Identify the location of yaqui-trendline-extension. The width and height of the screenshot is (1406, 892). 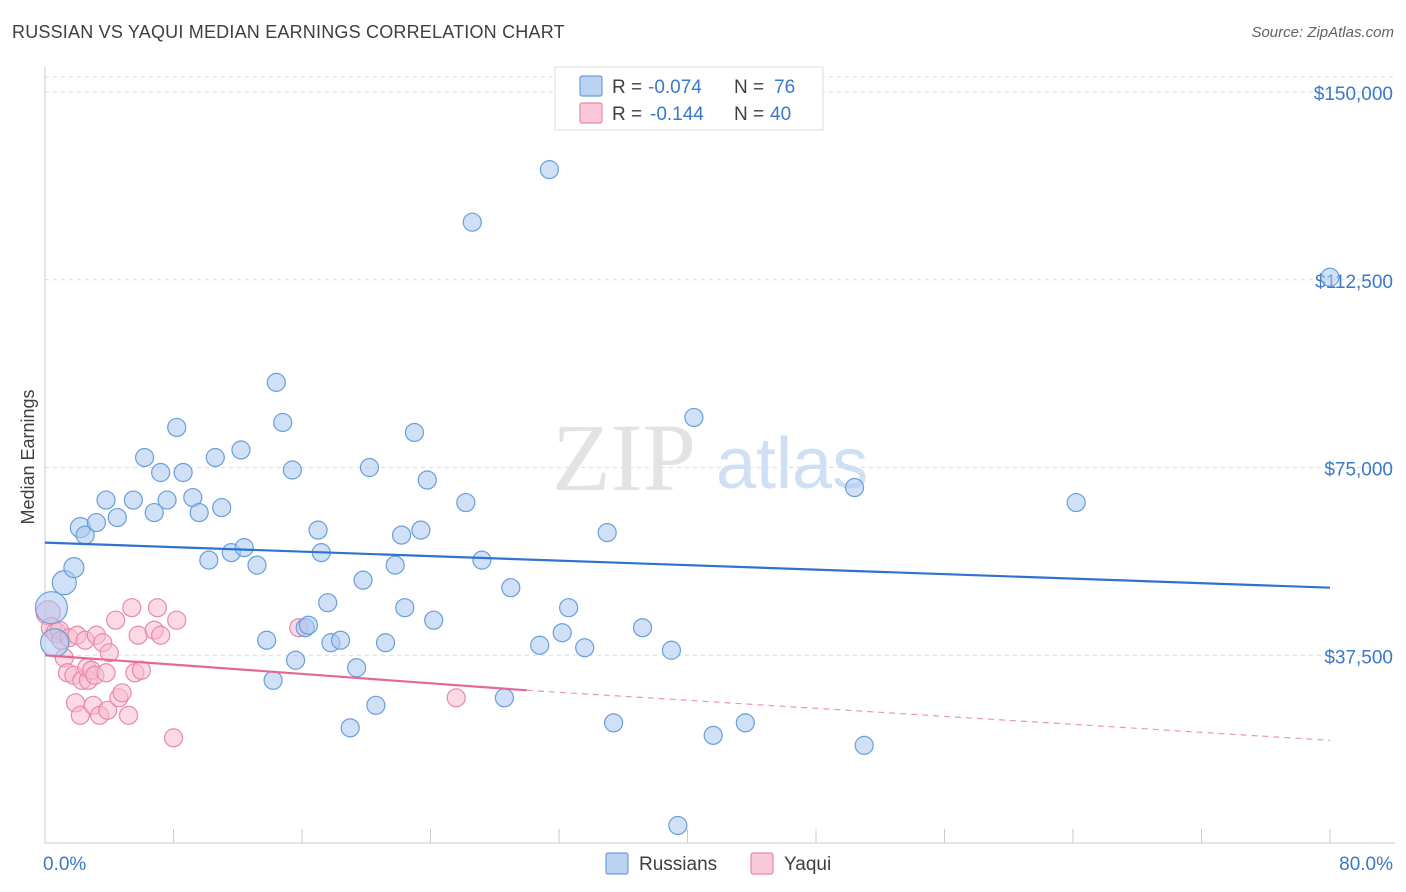
(928, 715).